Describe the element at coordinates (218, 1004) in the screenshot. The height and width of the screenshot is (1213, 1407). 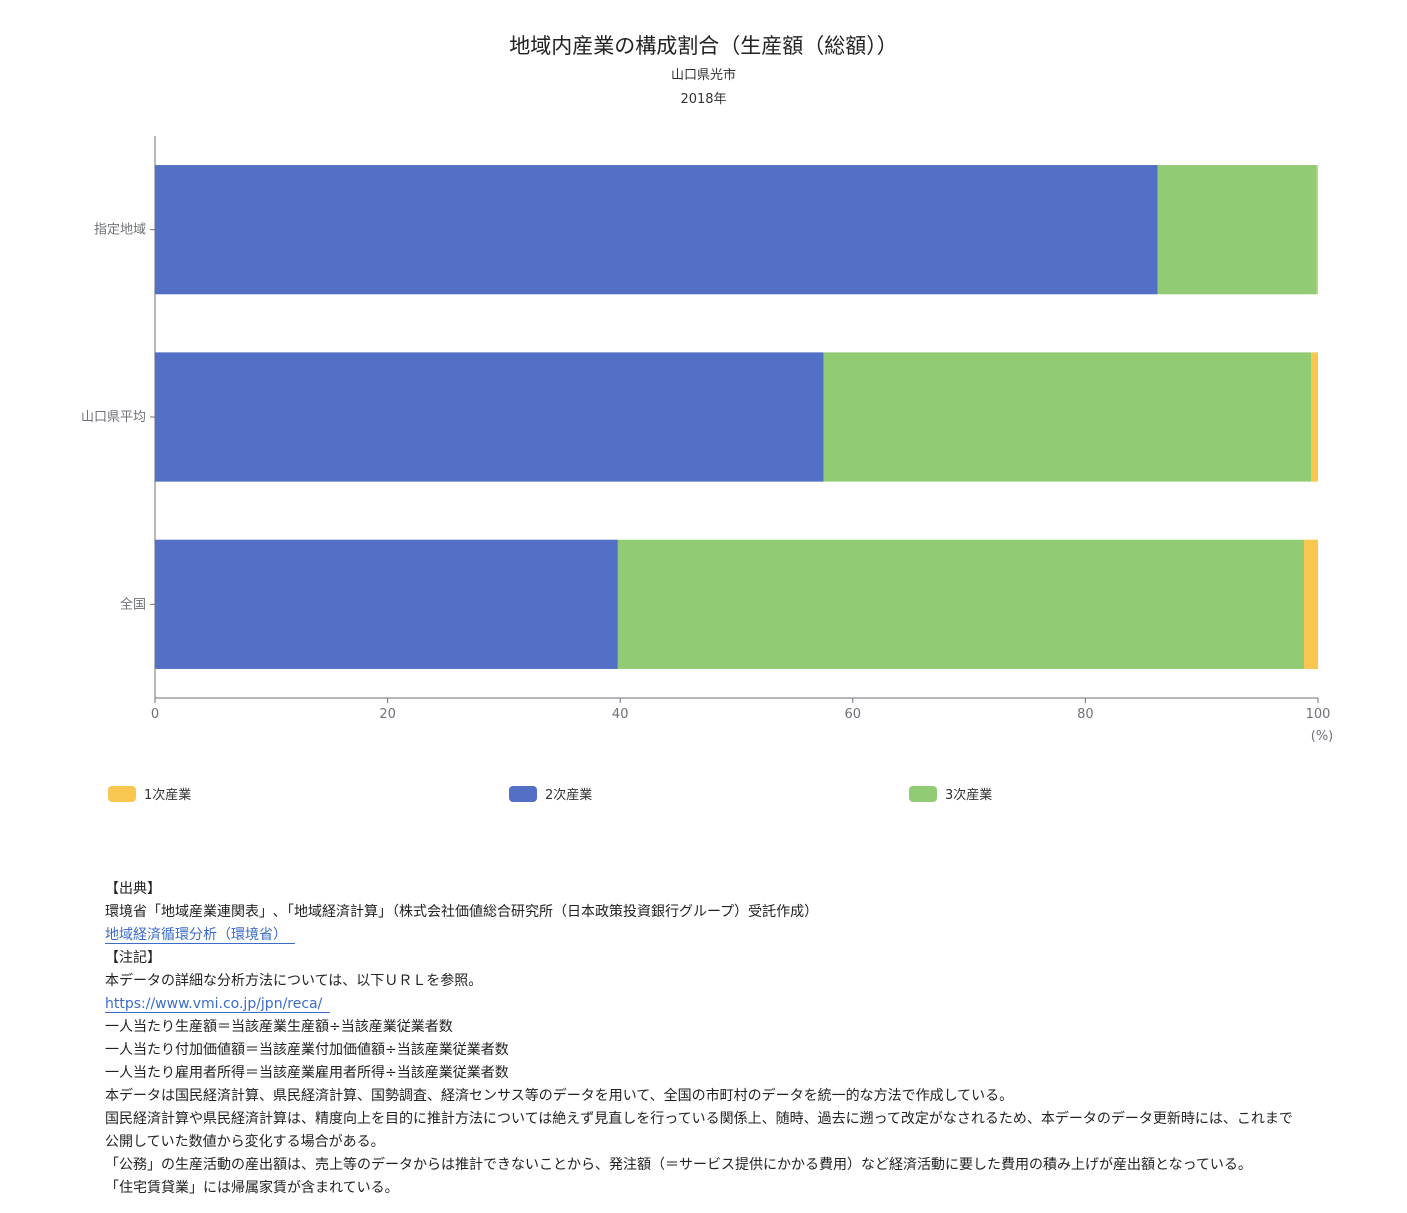
I see `method-link: https://www.vmi.co.jp/jpn/reca/` at that location.